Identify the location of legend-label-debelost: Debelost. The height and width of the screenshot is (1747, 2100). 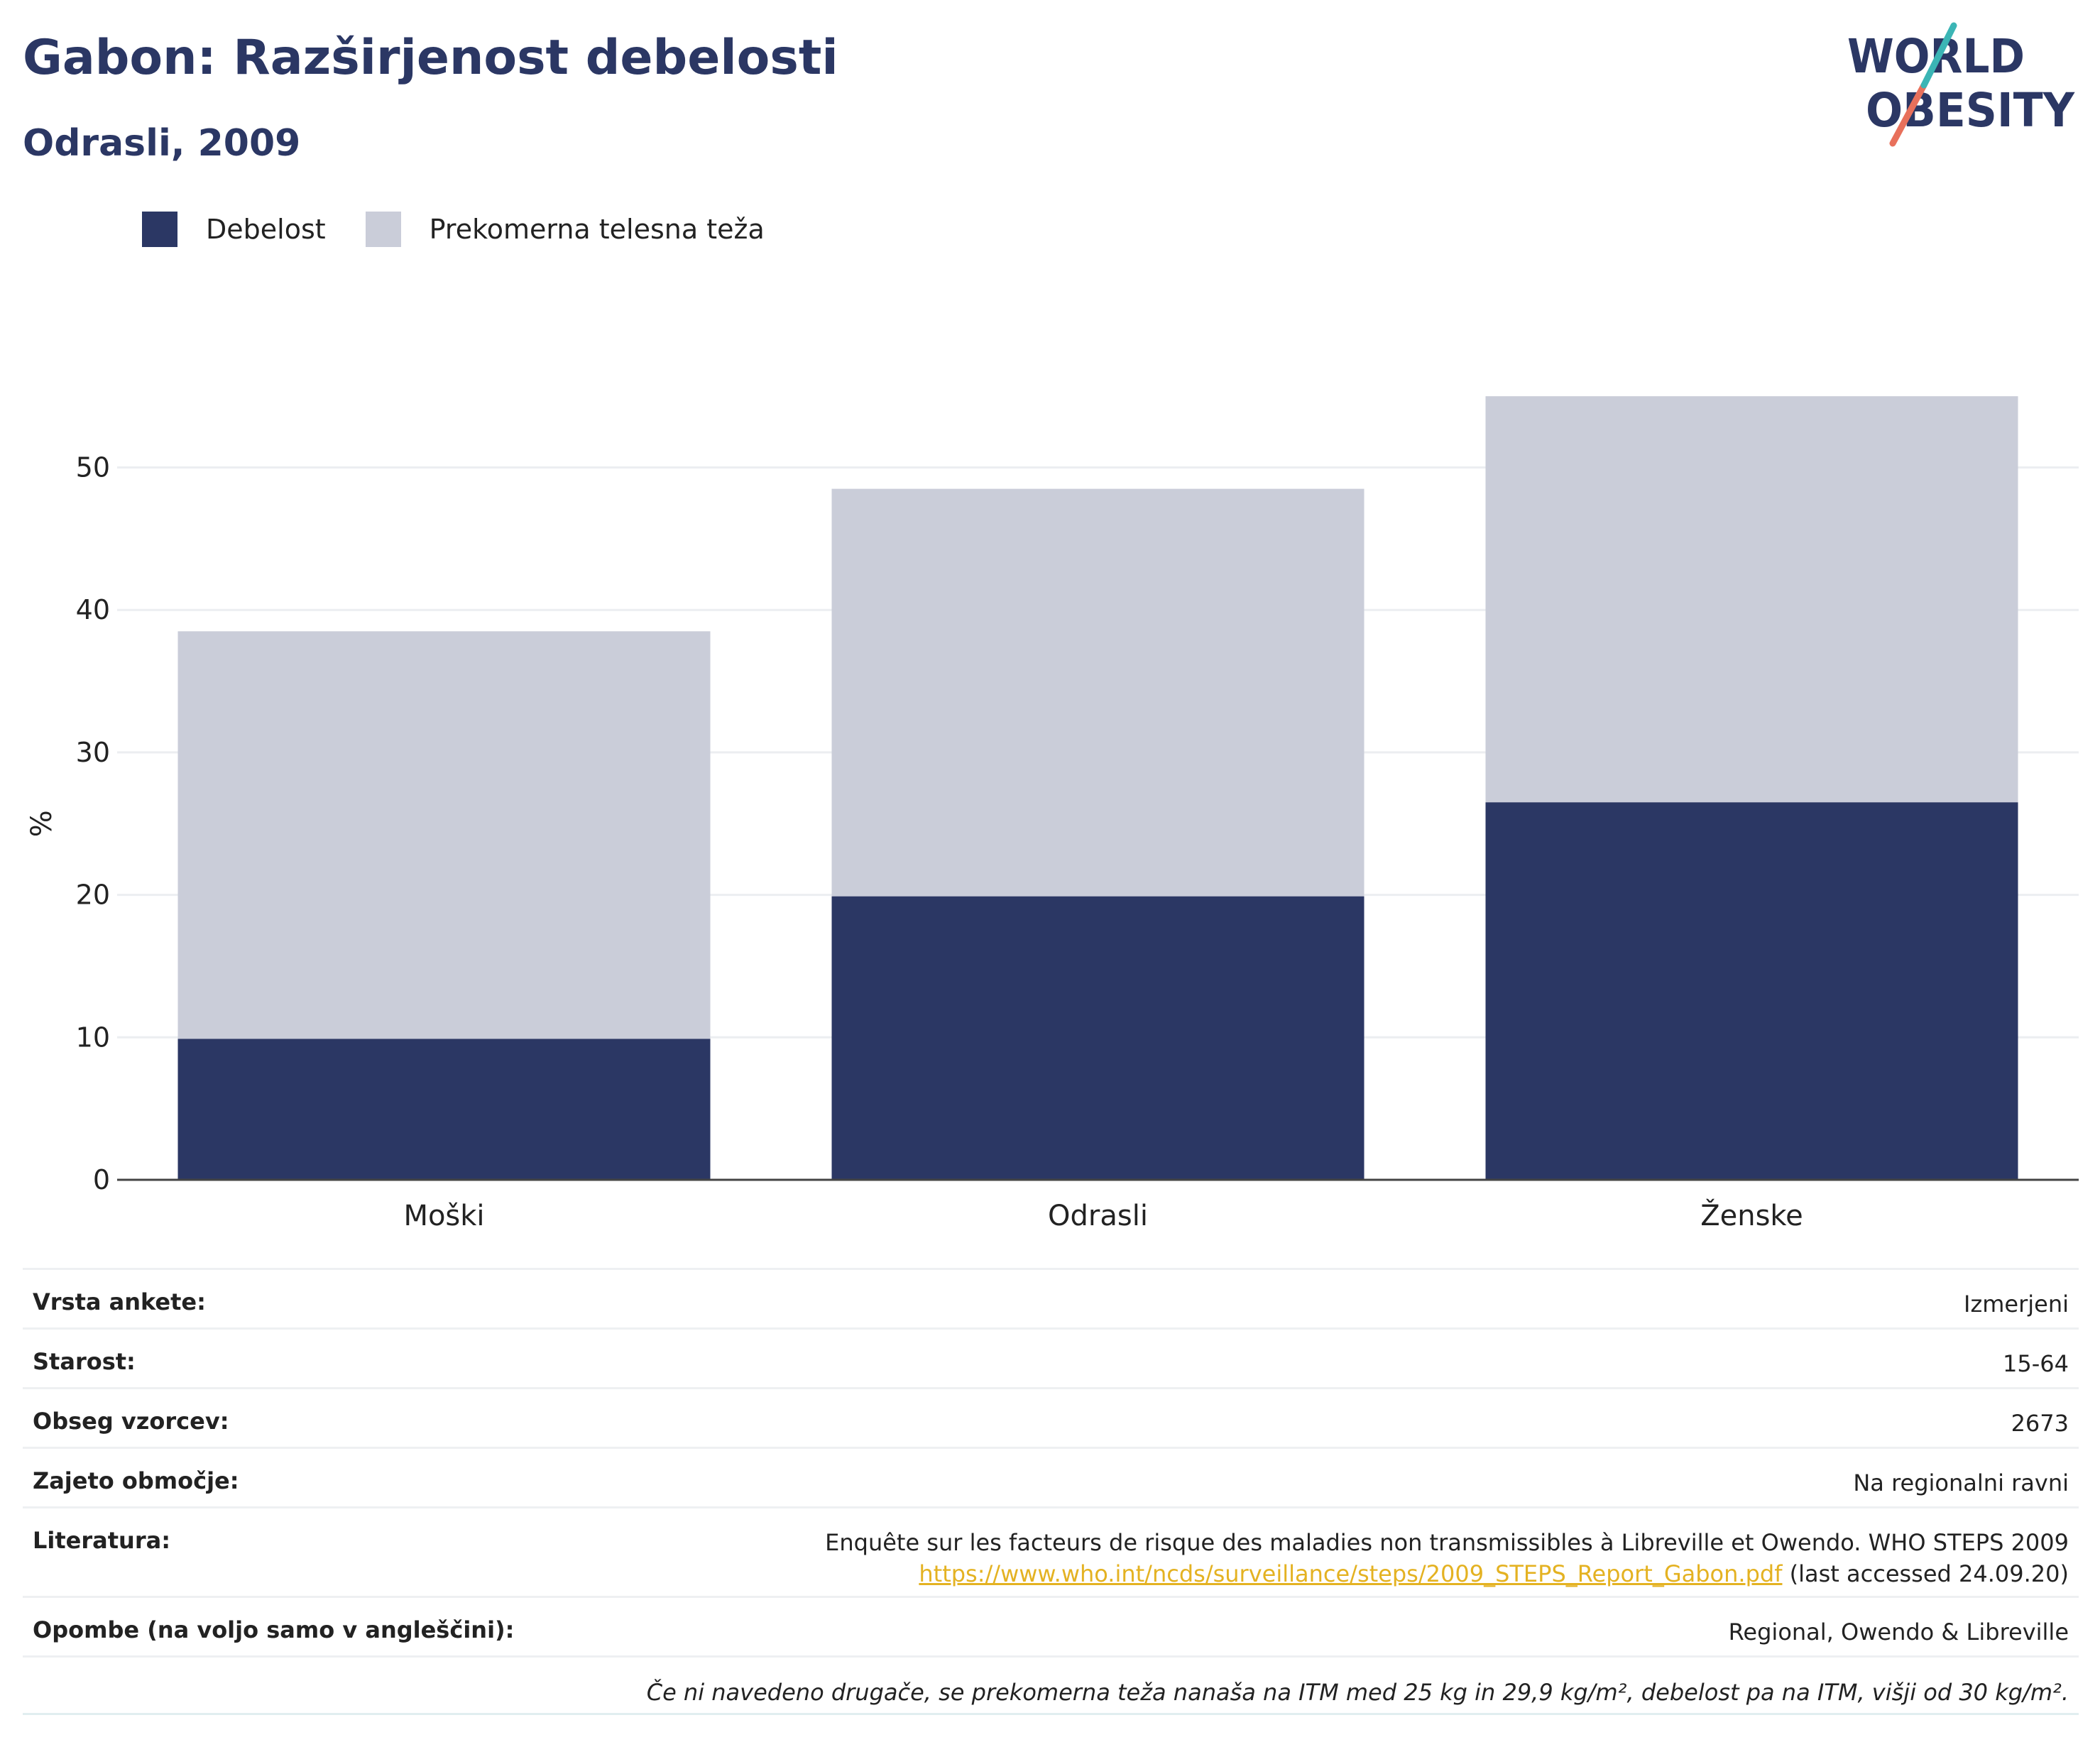
(266, 229).